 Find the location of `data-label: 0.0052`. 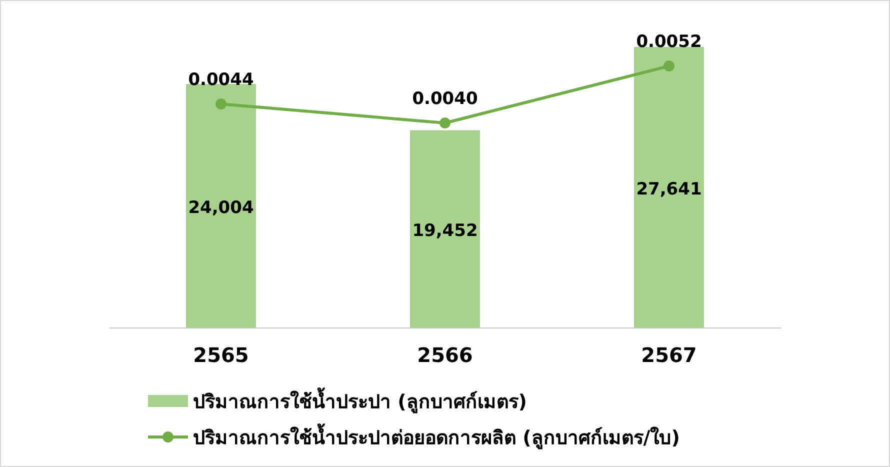

data-label: 0.0052 is located at coordinates (669, 42).